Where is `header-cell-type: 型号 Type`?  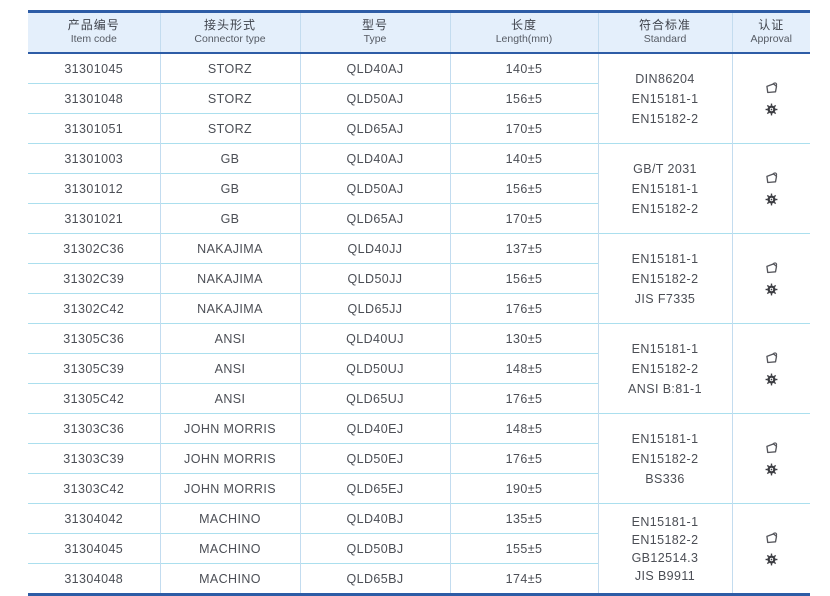 header-cell-type: 型号 Type is located at coordinates (374, 33).